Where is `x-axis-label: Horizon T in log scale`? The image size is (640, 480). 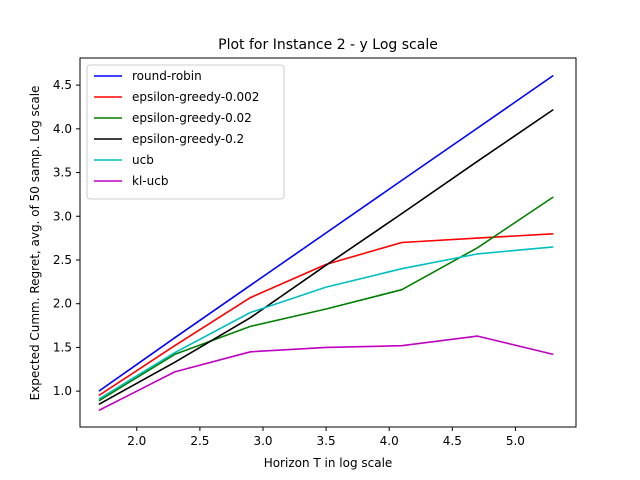
x-axis-label: Horizon T in log scale is located at coordinates (328, 463).